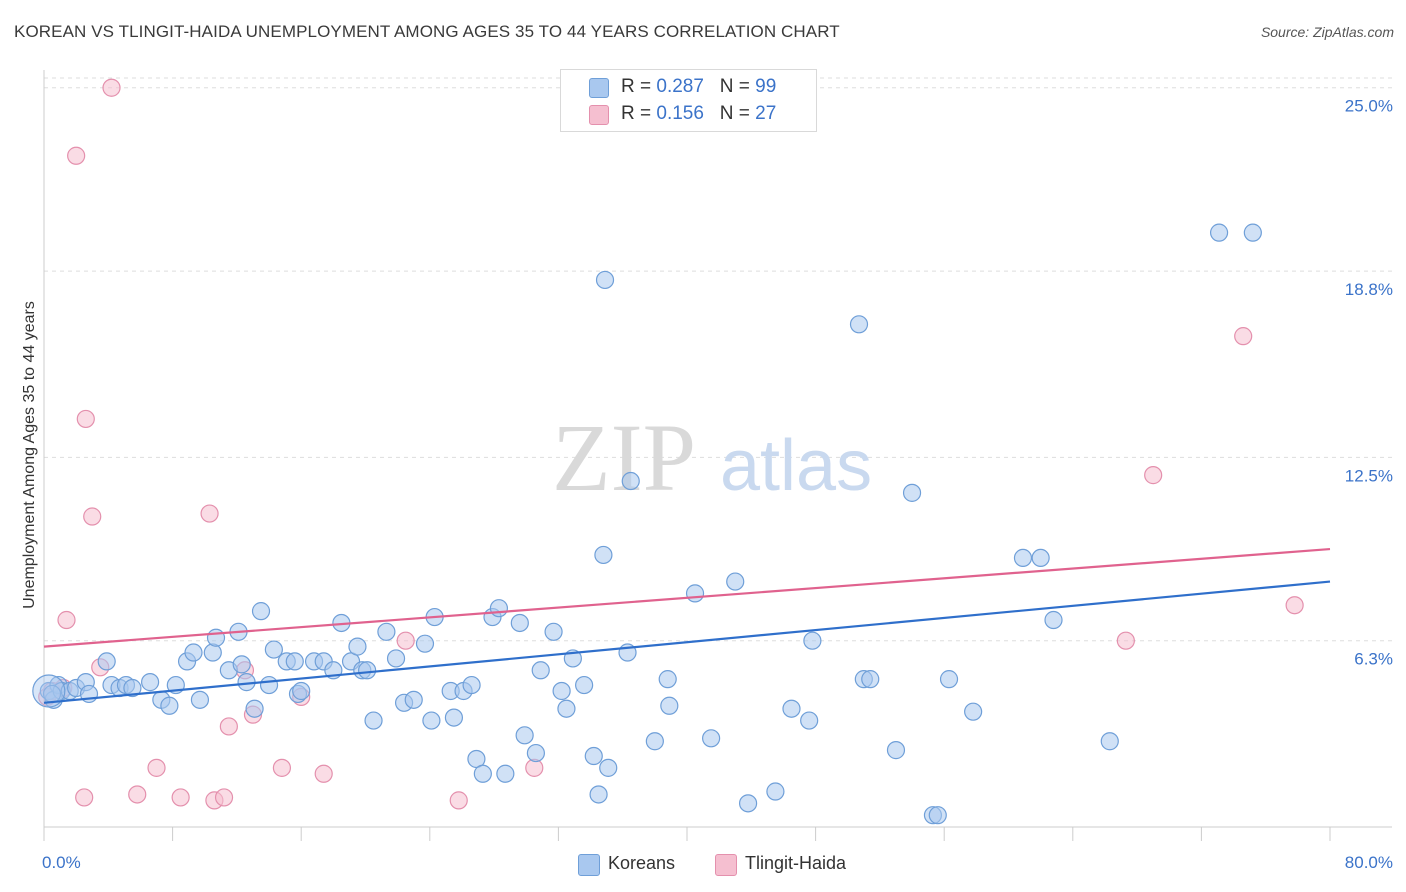  Describe the element at coordinates (61, 862) in the screenshot. I see `x-tick-label-min: 0.0%` at that location.